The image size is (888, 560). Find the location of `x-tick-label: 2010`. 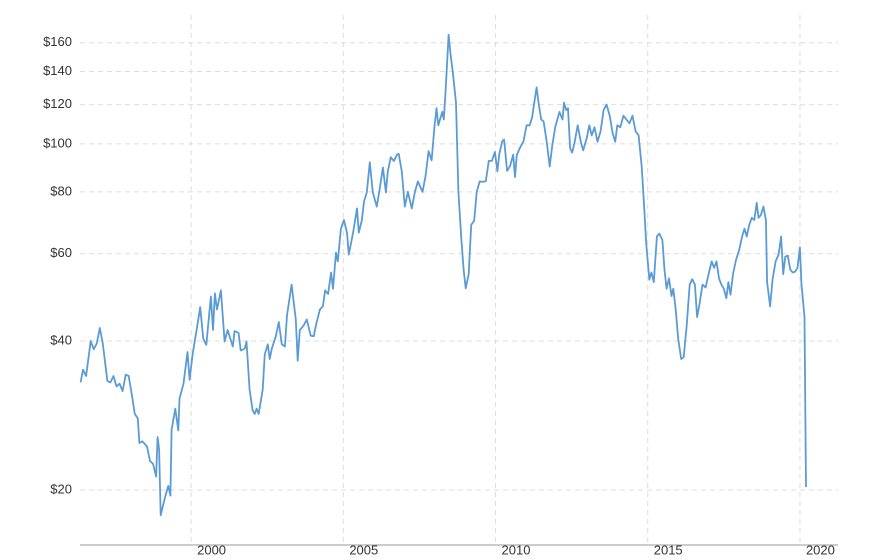

x-tick-label: 2010 is located at coordinates (516, 549).